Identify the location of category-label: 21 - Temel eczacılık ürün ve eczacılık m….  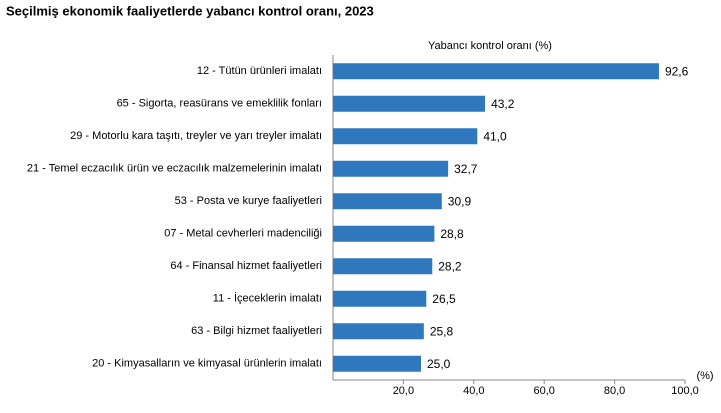
(174, 169).